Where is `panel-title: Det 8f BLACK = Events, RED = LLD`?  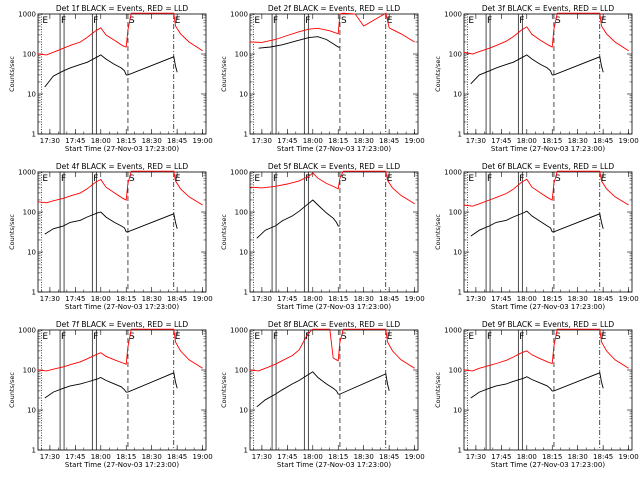
panel-title: Det 8f BLACK = Events, RED = LLD is located at coordinates (334, 324).